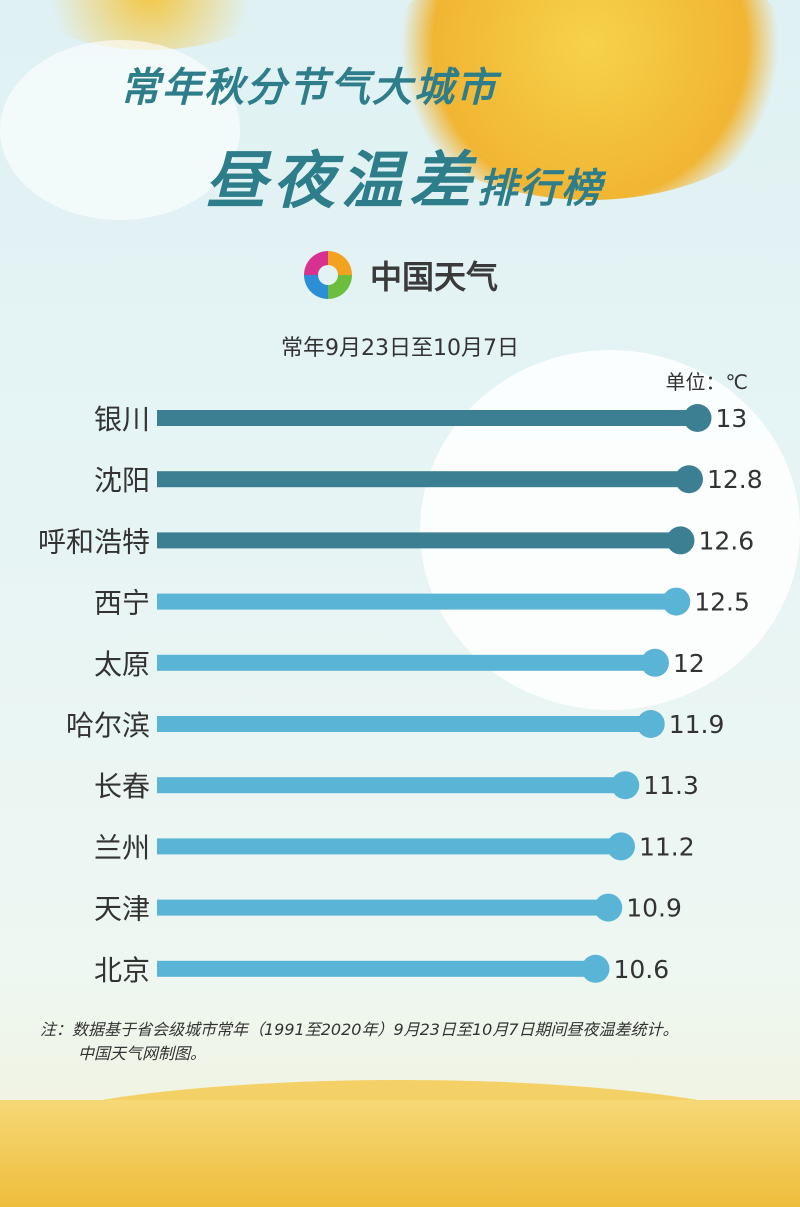  Describe the element at coordinates (732, 418) in the screenshot. I see `value-label: 13` at that location.